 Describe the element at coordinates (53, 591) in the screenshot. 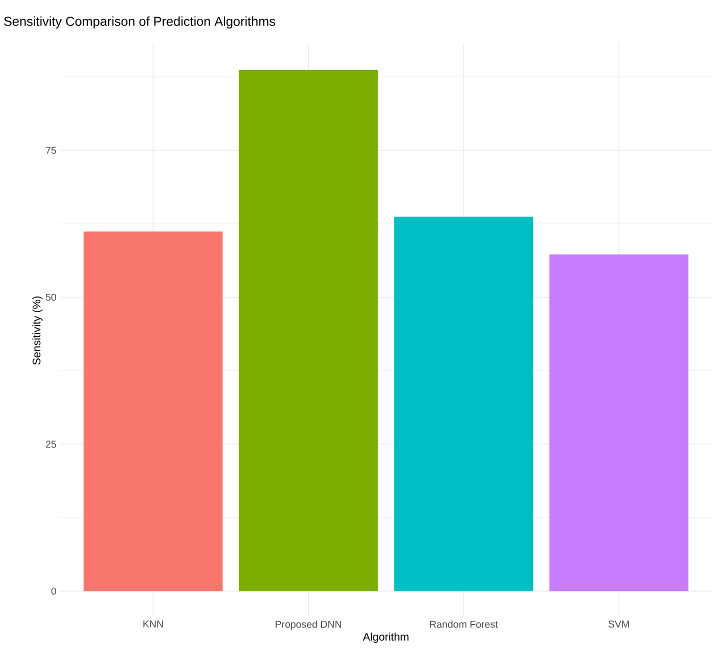

I see `y-tick-label: 0` at that location.